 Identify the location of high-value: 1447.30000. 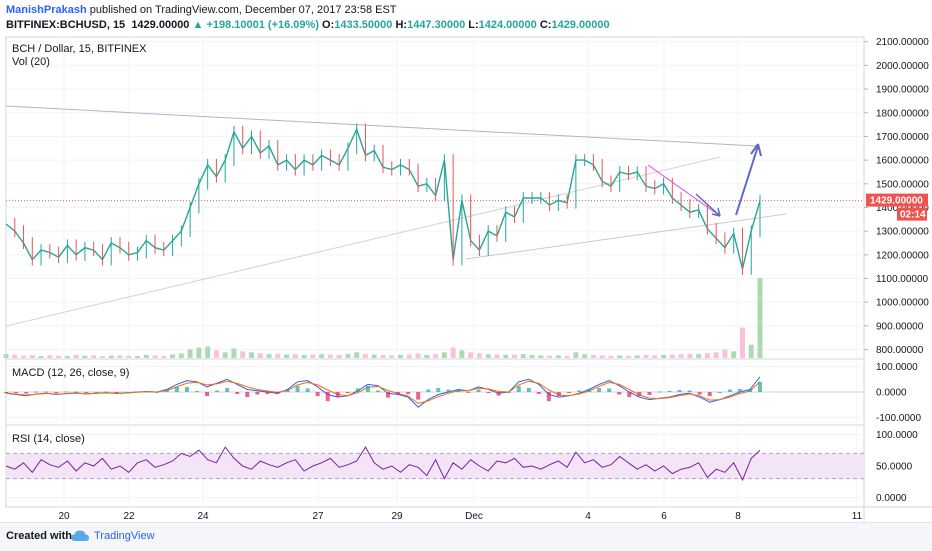
(436, 25).